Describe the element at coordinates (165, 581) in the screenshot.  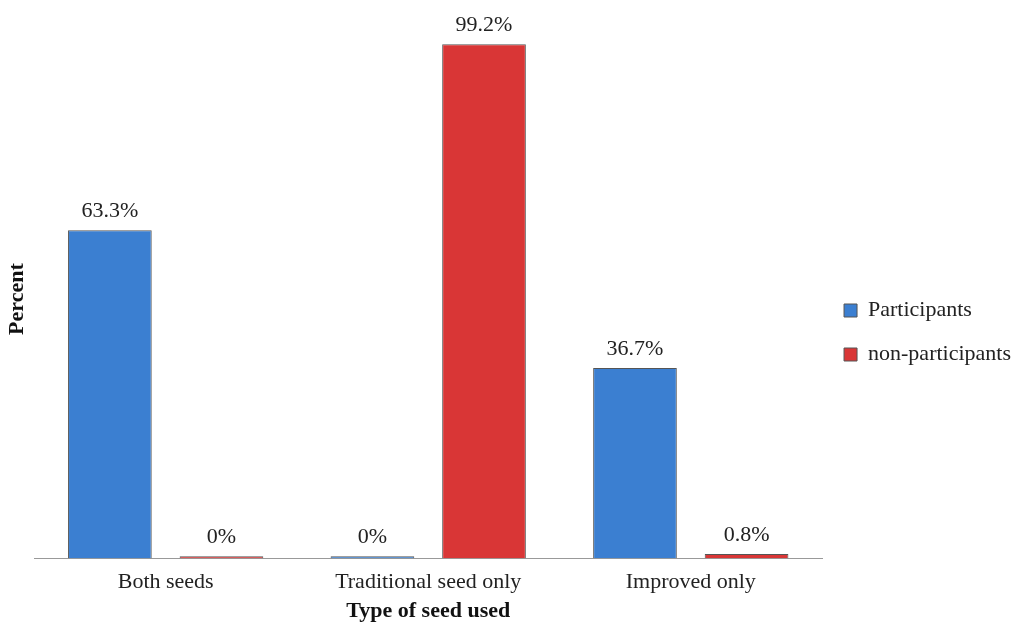
I see `x-tick-label: Both seeds` at that location.